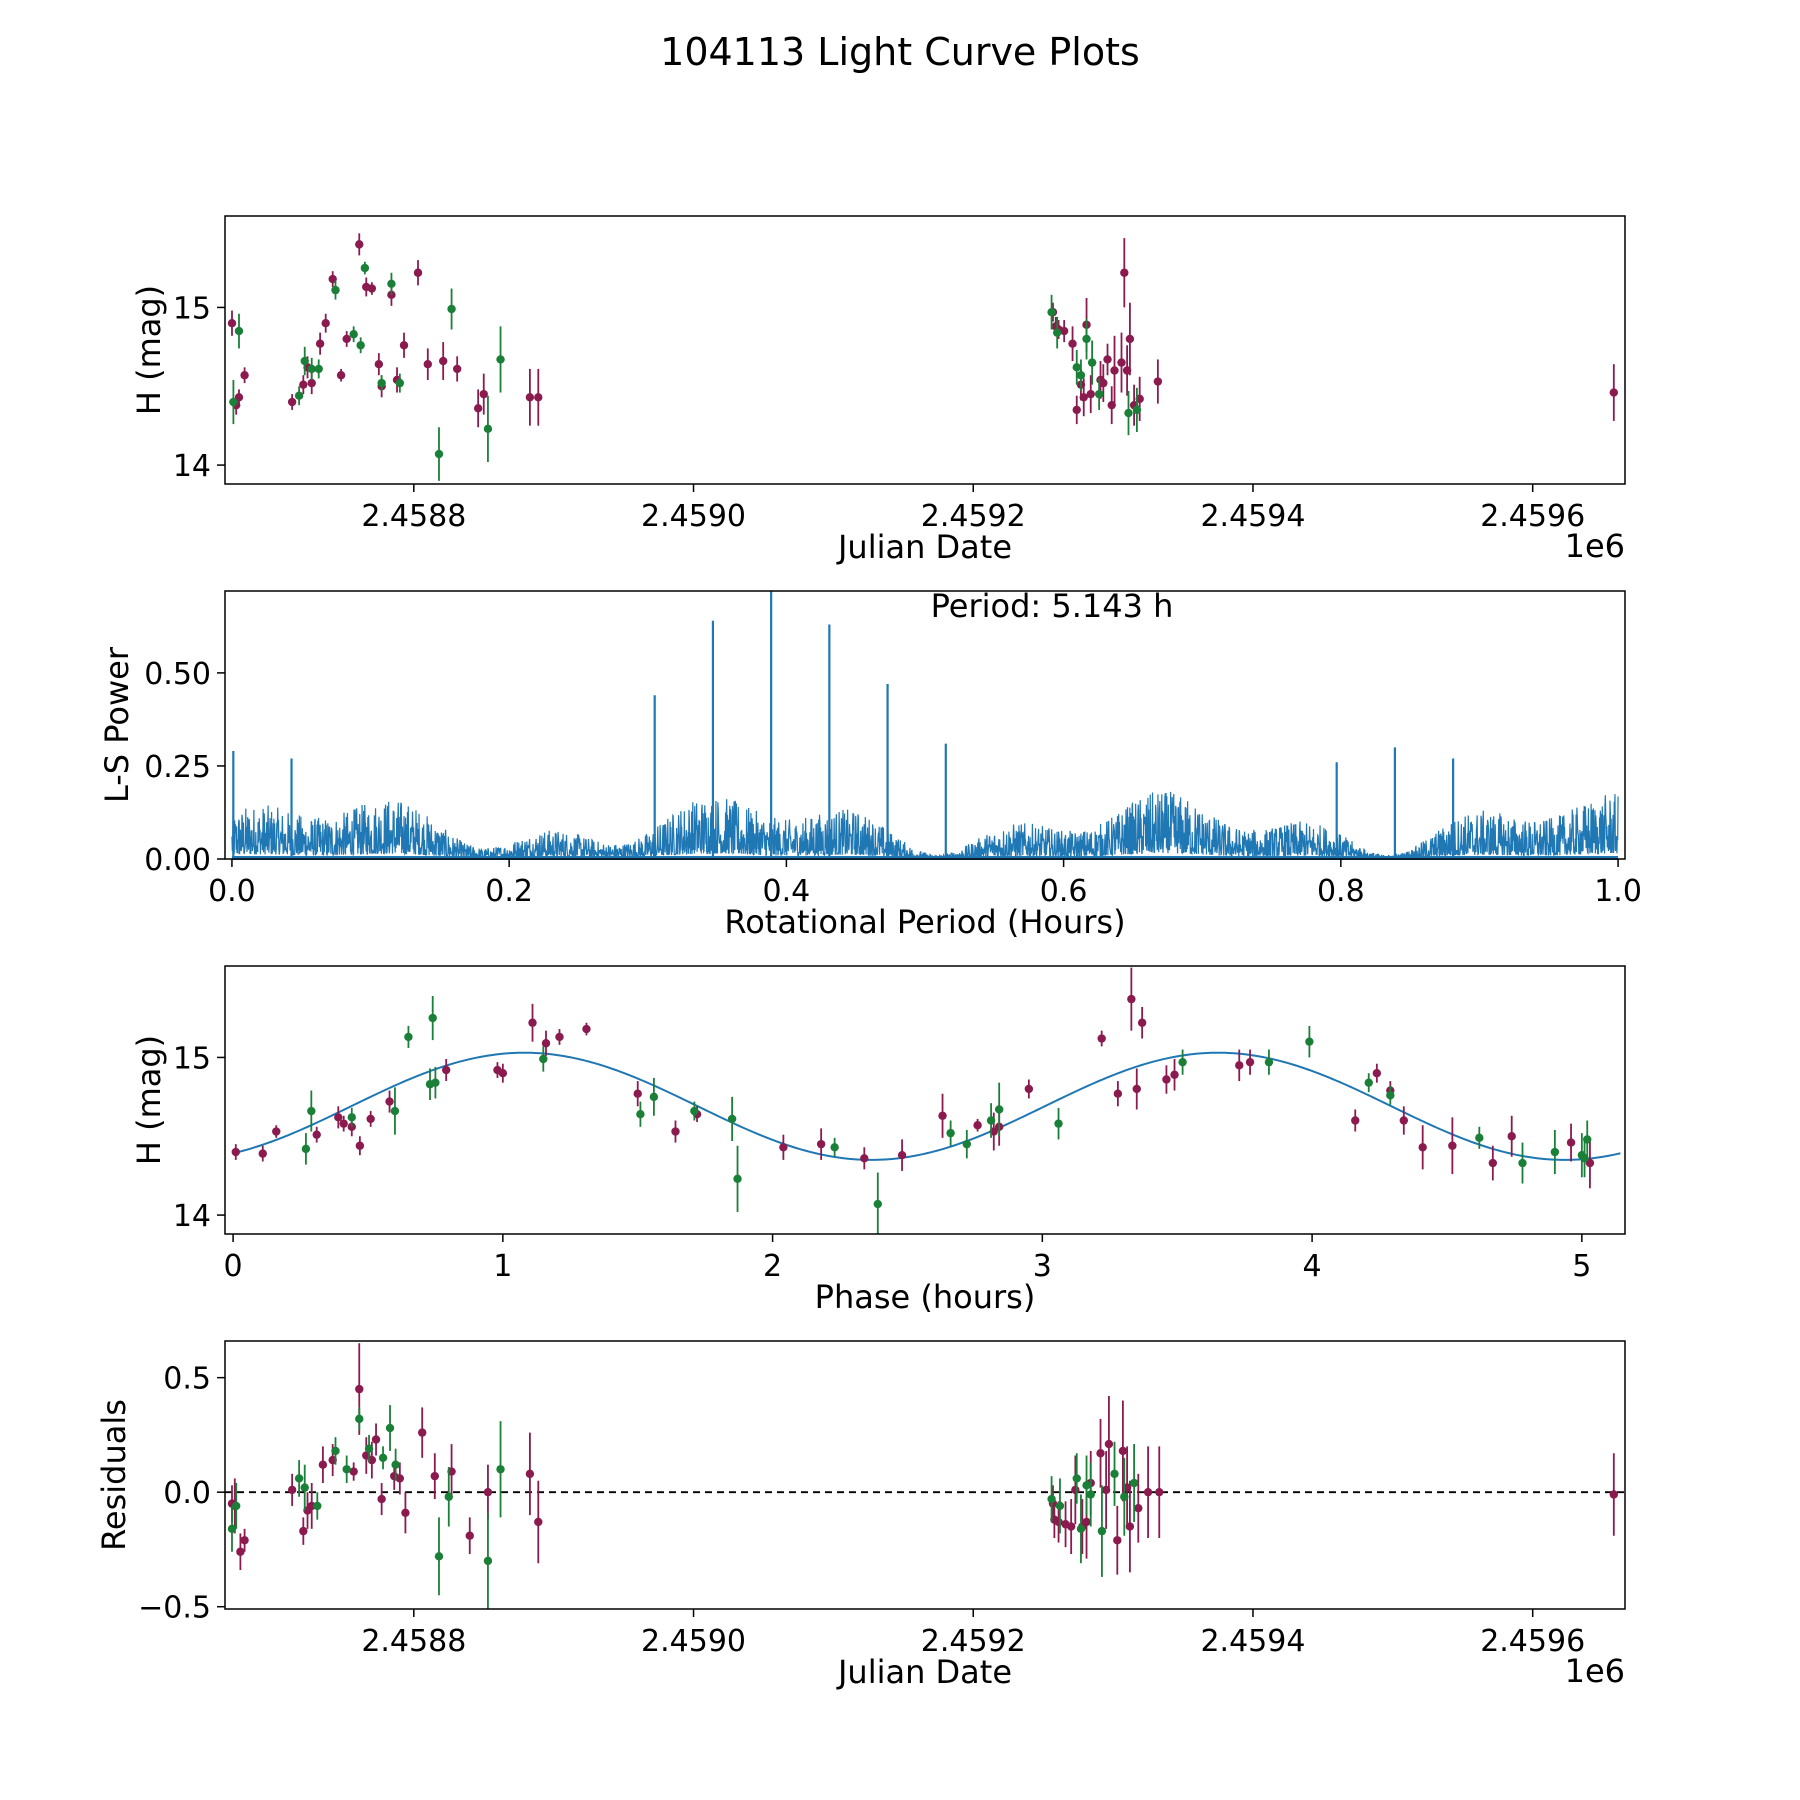 The width and height of the screenshot is (1800, 1800). Describe the element at coordinates (1312, 1266) in the screenshot. I see `phased-xtick-label: 4` at that location.